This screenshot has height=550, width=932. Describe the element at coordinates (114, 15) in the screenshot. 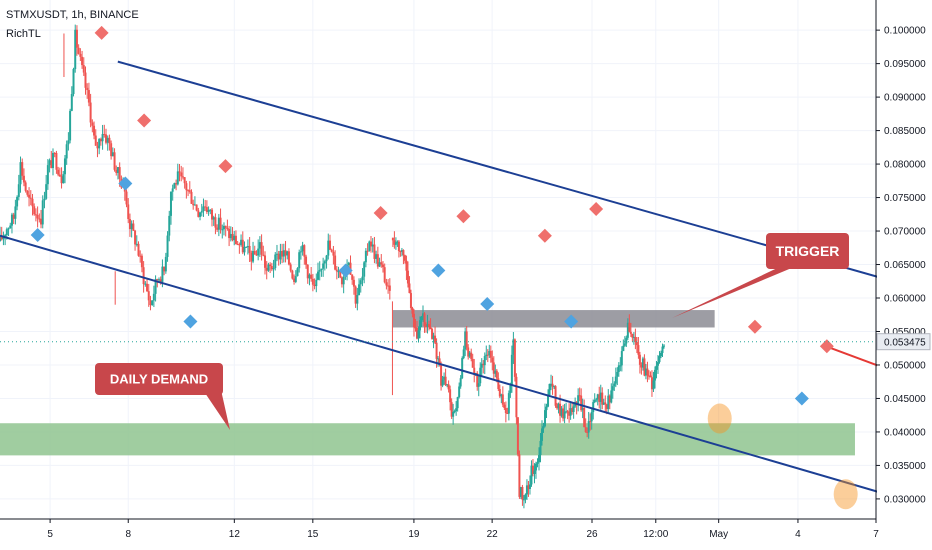

I see `legend-exchange: BINANCE` at that location.